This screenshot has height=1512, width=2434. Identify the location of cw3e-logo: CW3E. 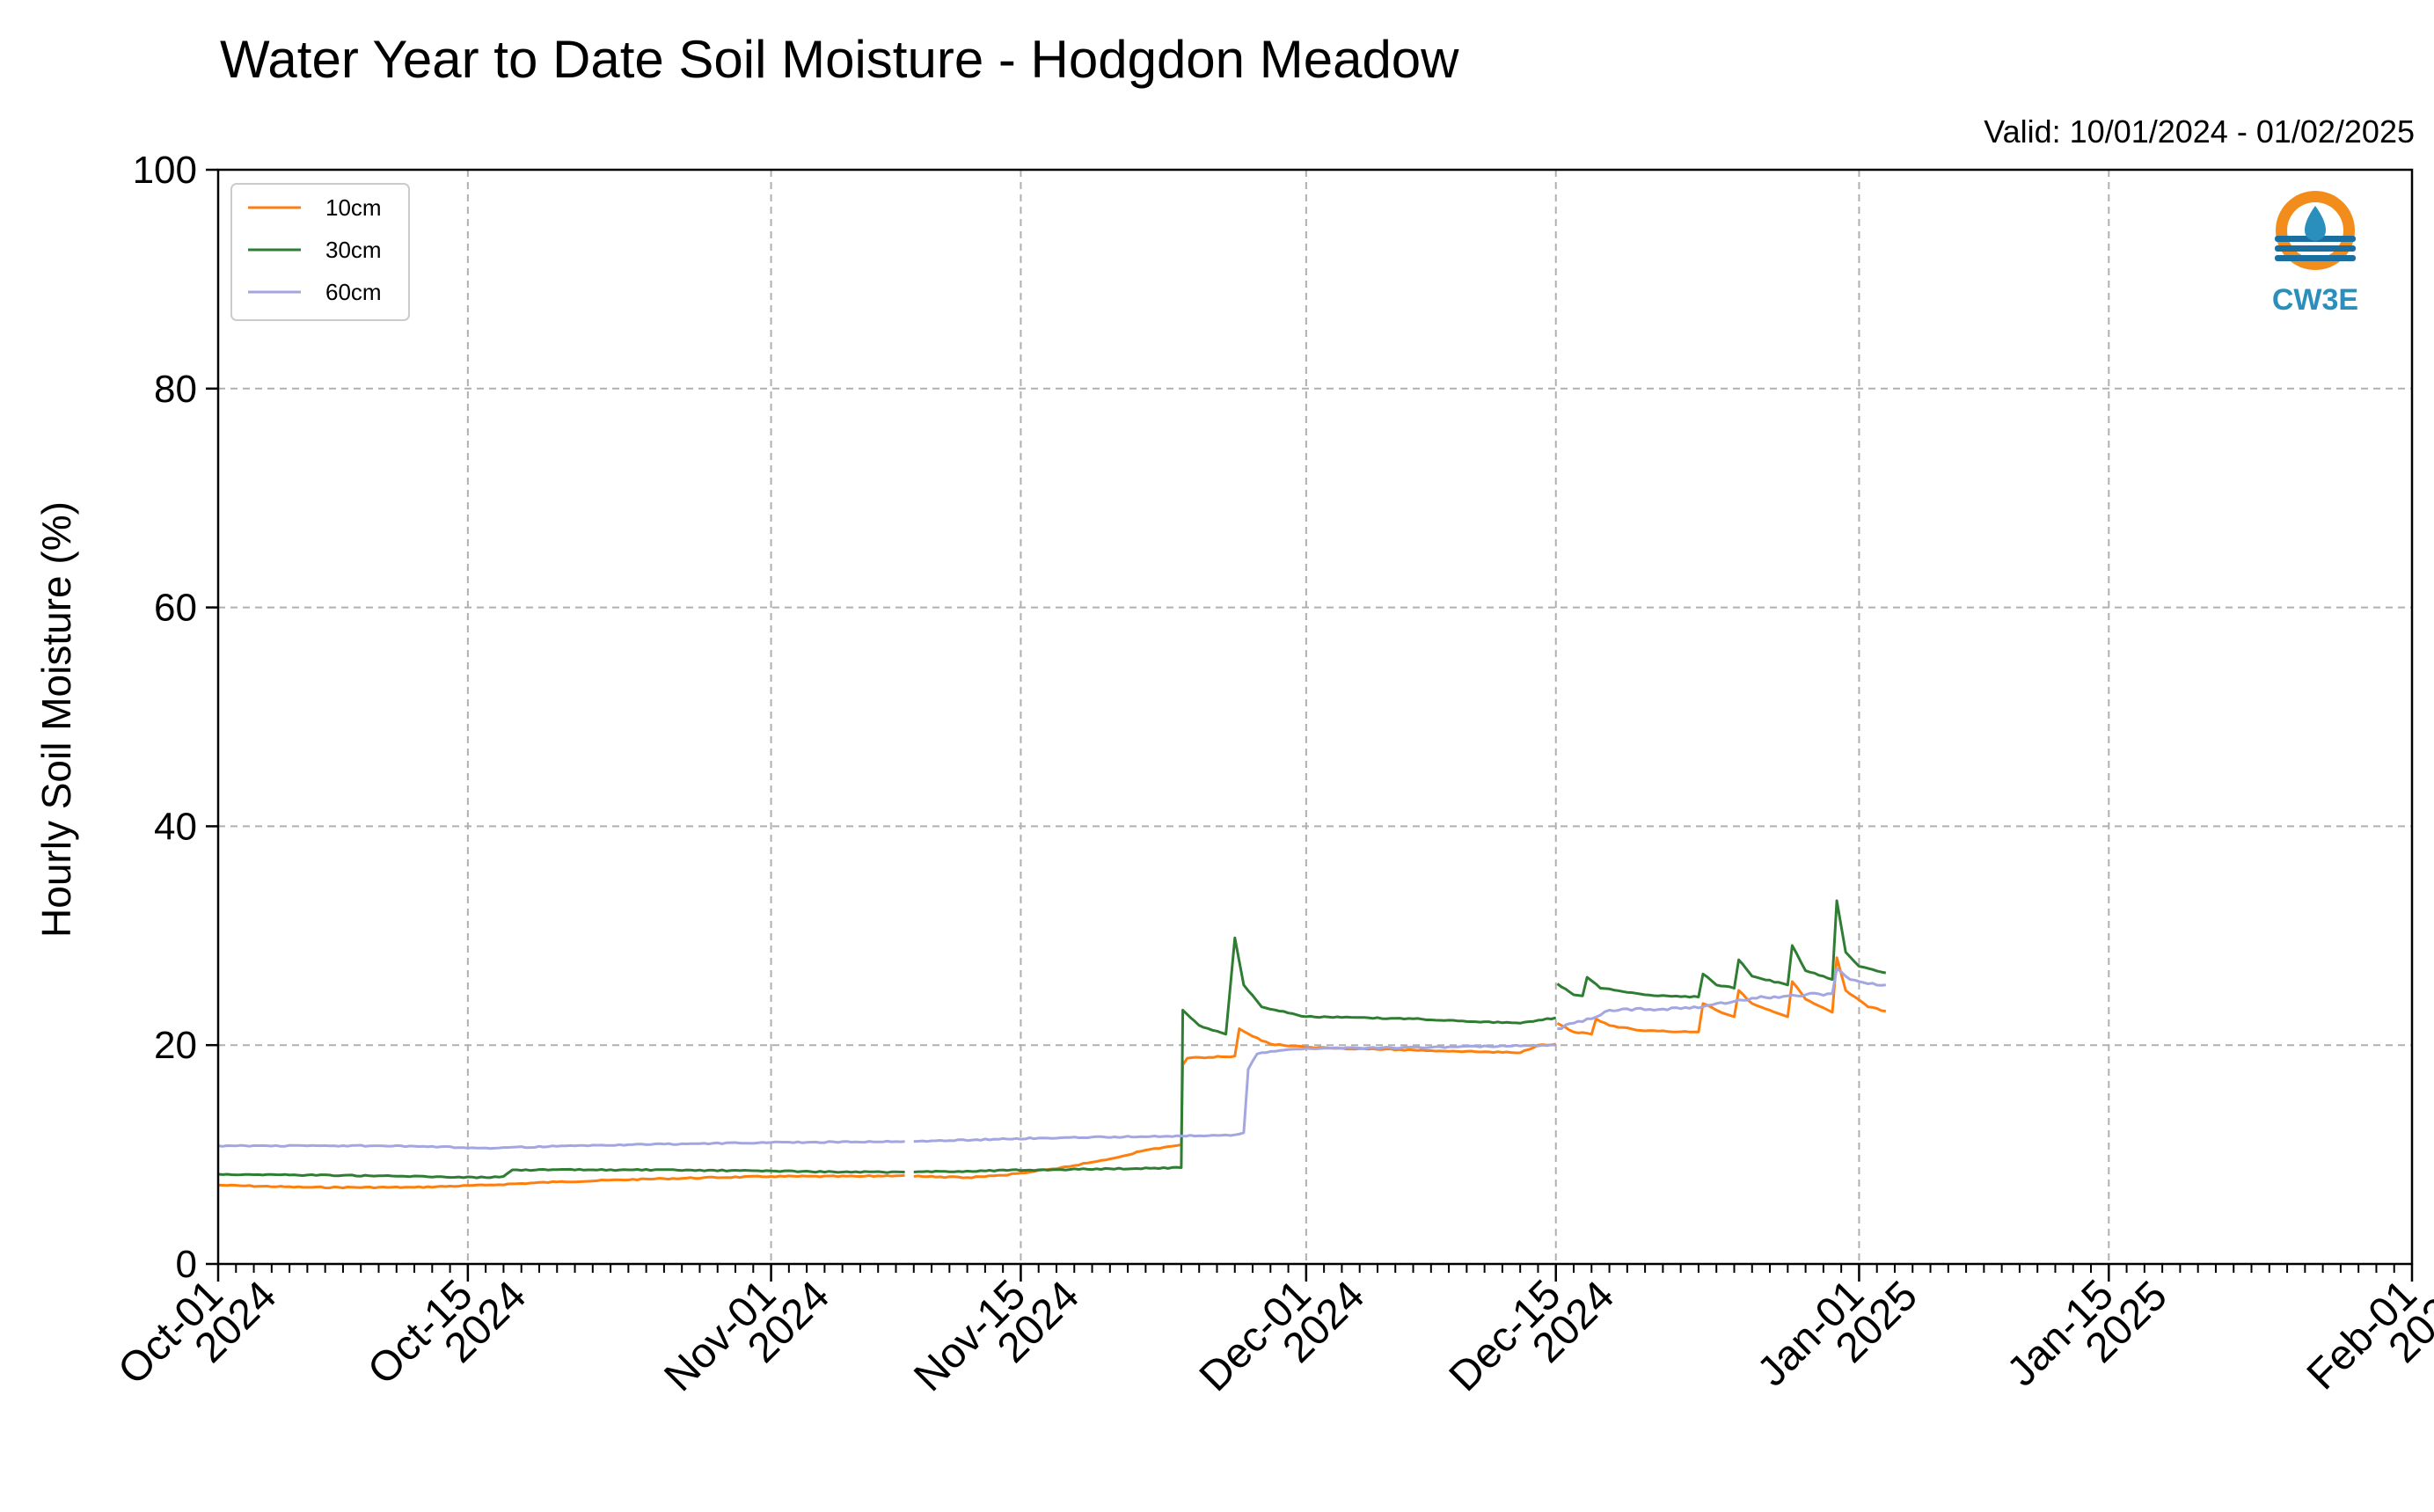
(2315, 254).